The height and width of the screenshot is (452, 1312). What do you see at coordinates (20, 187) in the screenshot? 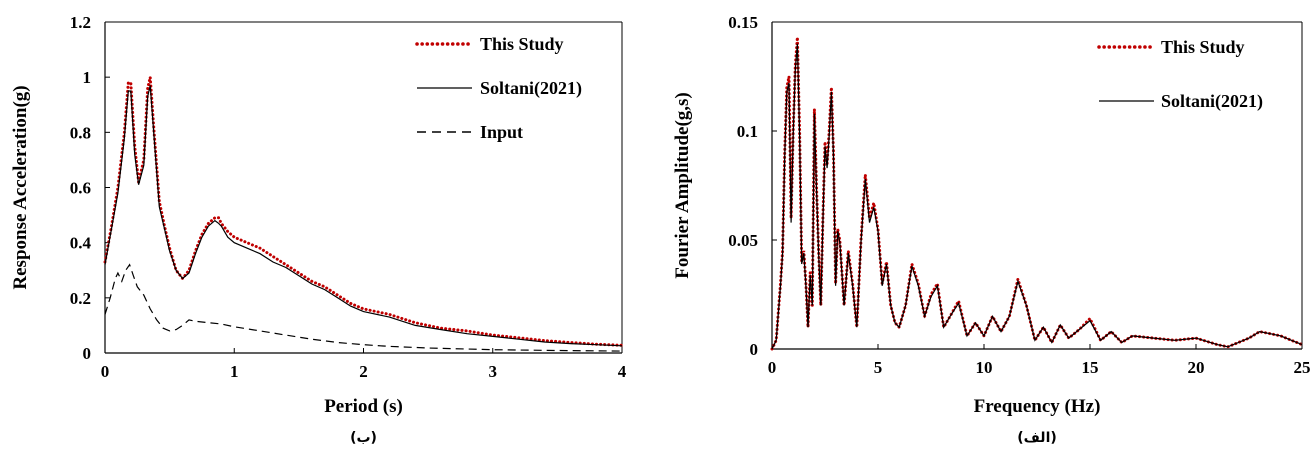
I see `y-axis-title: Response Acceleration(g)` at bounding box center [20, 187].